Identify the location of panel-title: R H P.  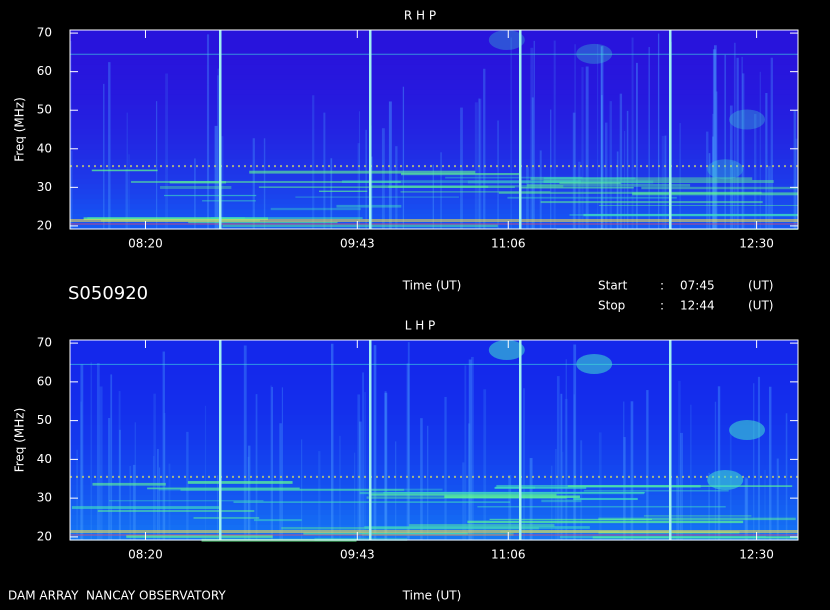
(420, 16).